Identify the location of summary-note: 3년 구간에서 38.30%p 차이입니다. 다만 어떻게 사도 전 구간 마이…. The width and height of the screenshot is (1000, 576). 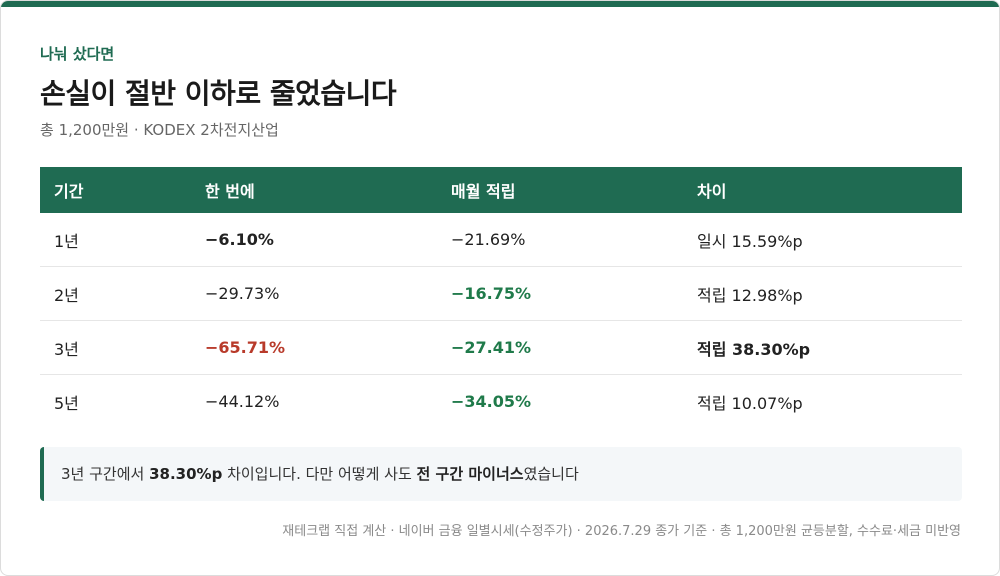
(501, 474).